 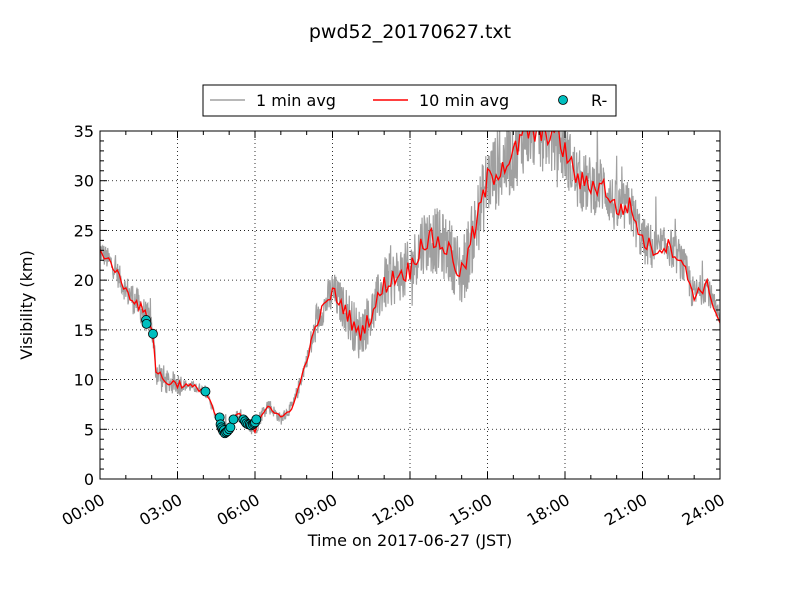 I want to click on x-axis-label: Time on 2017-06-27 (JST), so click(x=409, y=540).